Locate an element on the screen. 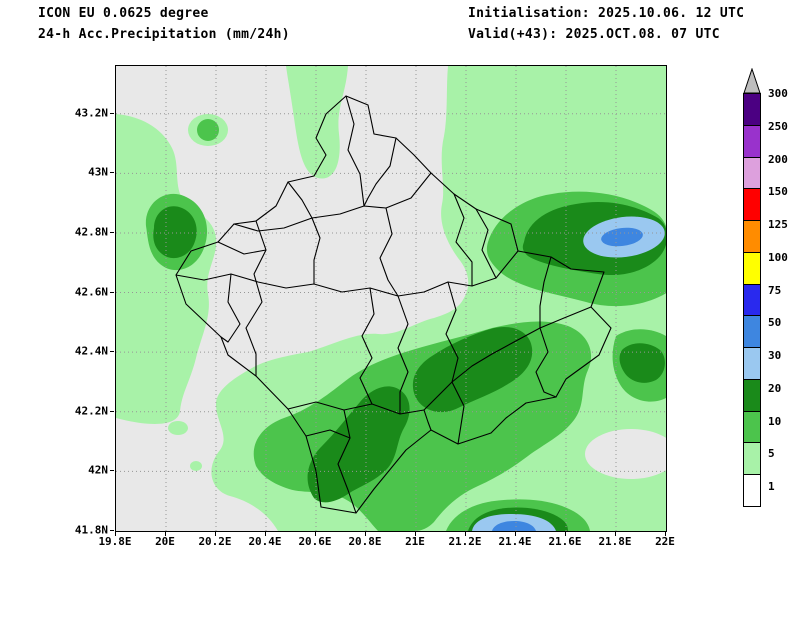 The width and height of the screenshot is (800, 618). precip-heavy-east-spur is located at coordinates (642, 363).